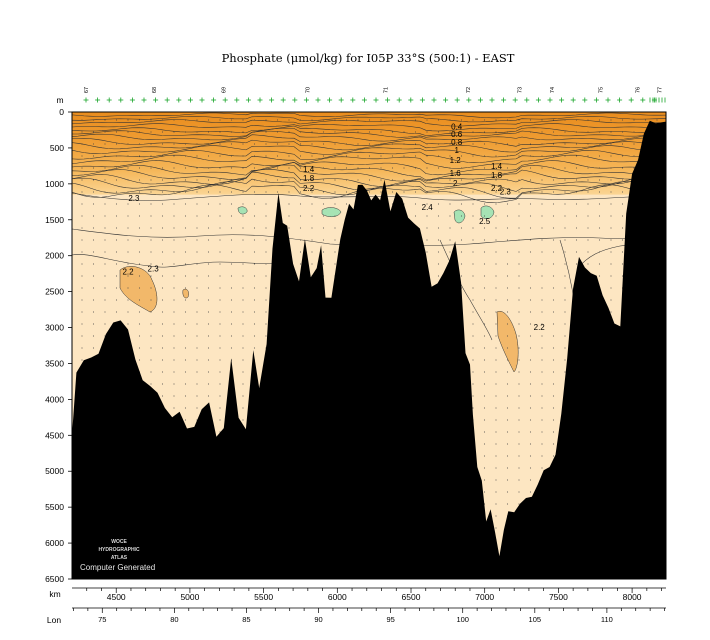 This screenshot has width=710, height=640. Describe the element at coordinates (174, 619) in the screenshot. I see `lon-tick-label: 80` at that location.